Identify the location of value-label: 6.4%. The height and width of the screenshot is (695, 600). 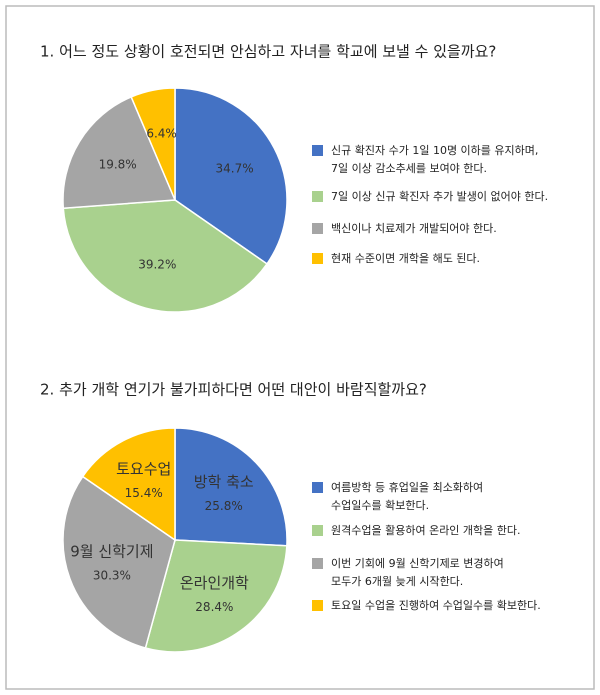
(161, 134).